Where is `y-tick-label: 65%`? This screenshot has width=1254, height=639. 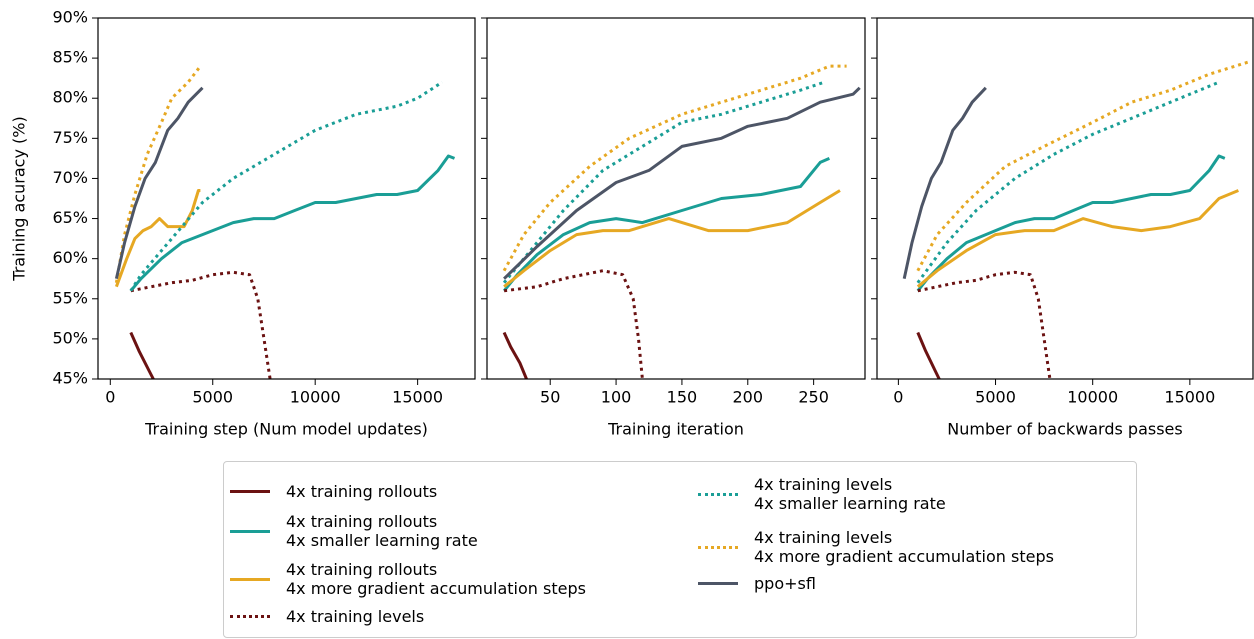
y-tick-label: 65% is located at coordinates (70, 217).